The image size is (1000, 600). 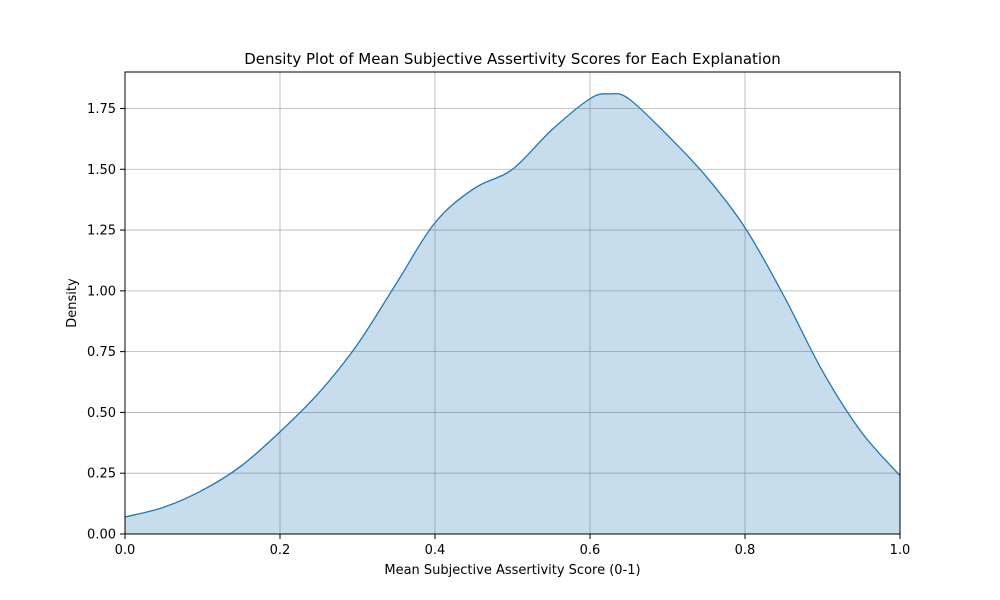 What do you see at coordinates (101, 352) in the screenshot?
I see `y-tick-label: 0.75` at bounding box center [101, 352].